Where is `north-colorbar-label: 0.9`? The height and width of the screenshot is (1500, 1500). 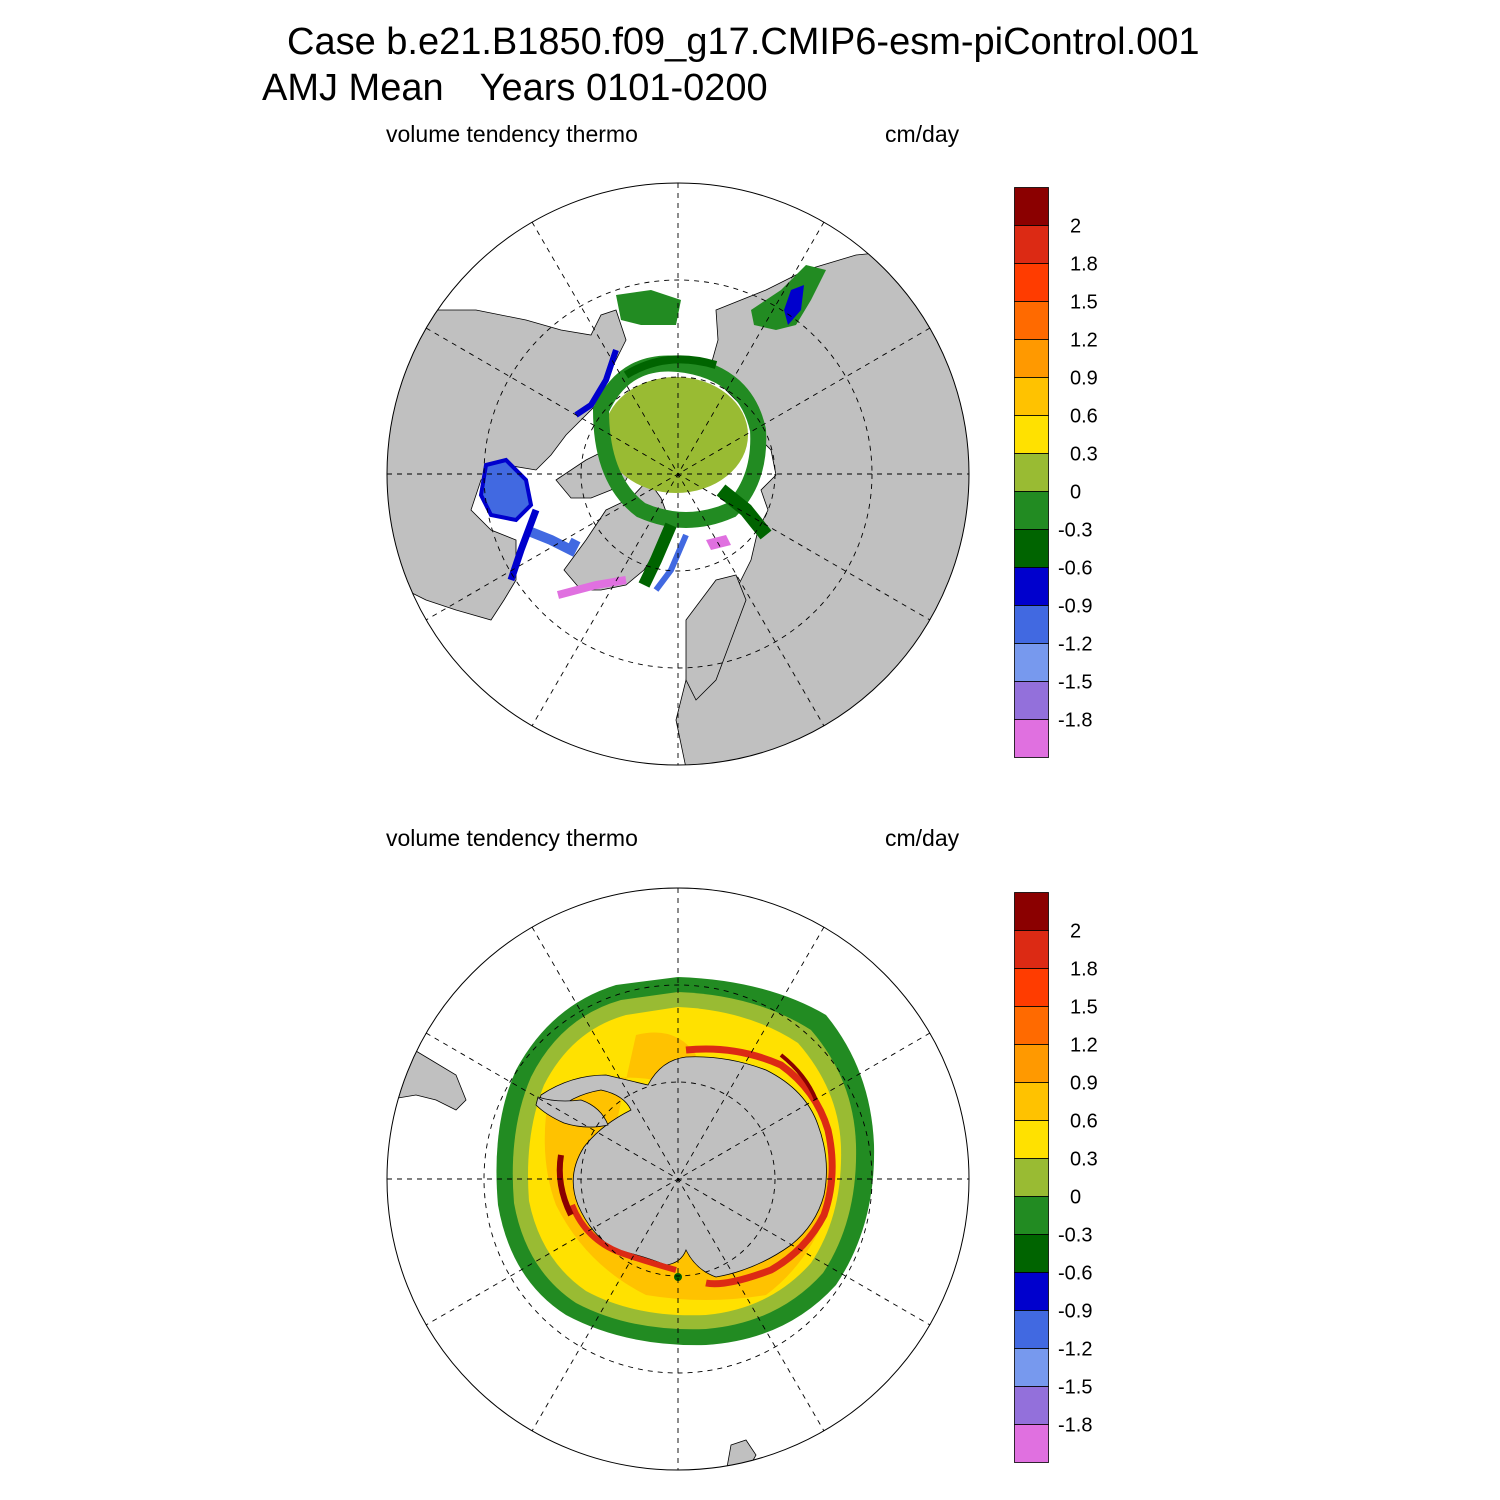
north-colorbar-label: 0.9 is located at coordinates (1084, 379).